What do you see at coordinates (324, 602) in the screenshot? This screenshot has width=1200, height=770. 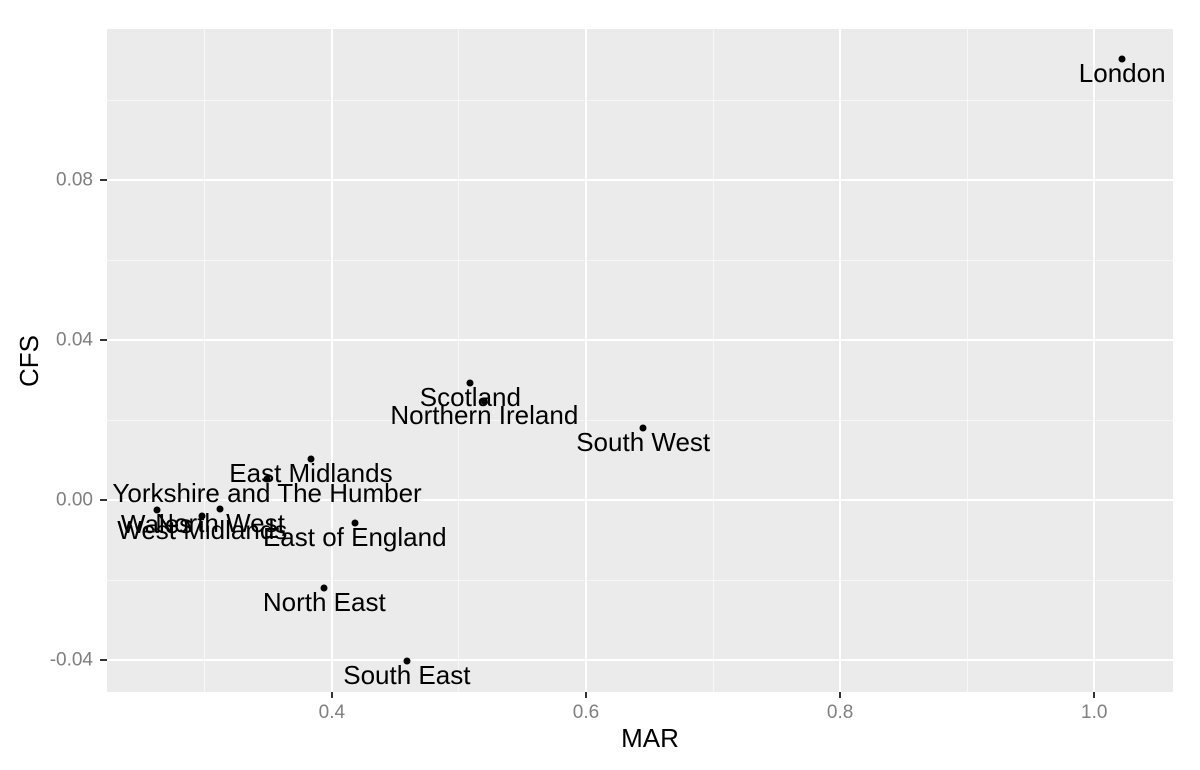 I see `data-point-label: North East` at bounding box center [324, 602].